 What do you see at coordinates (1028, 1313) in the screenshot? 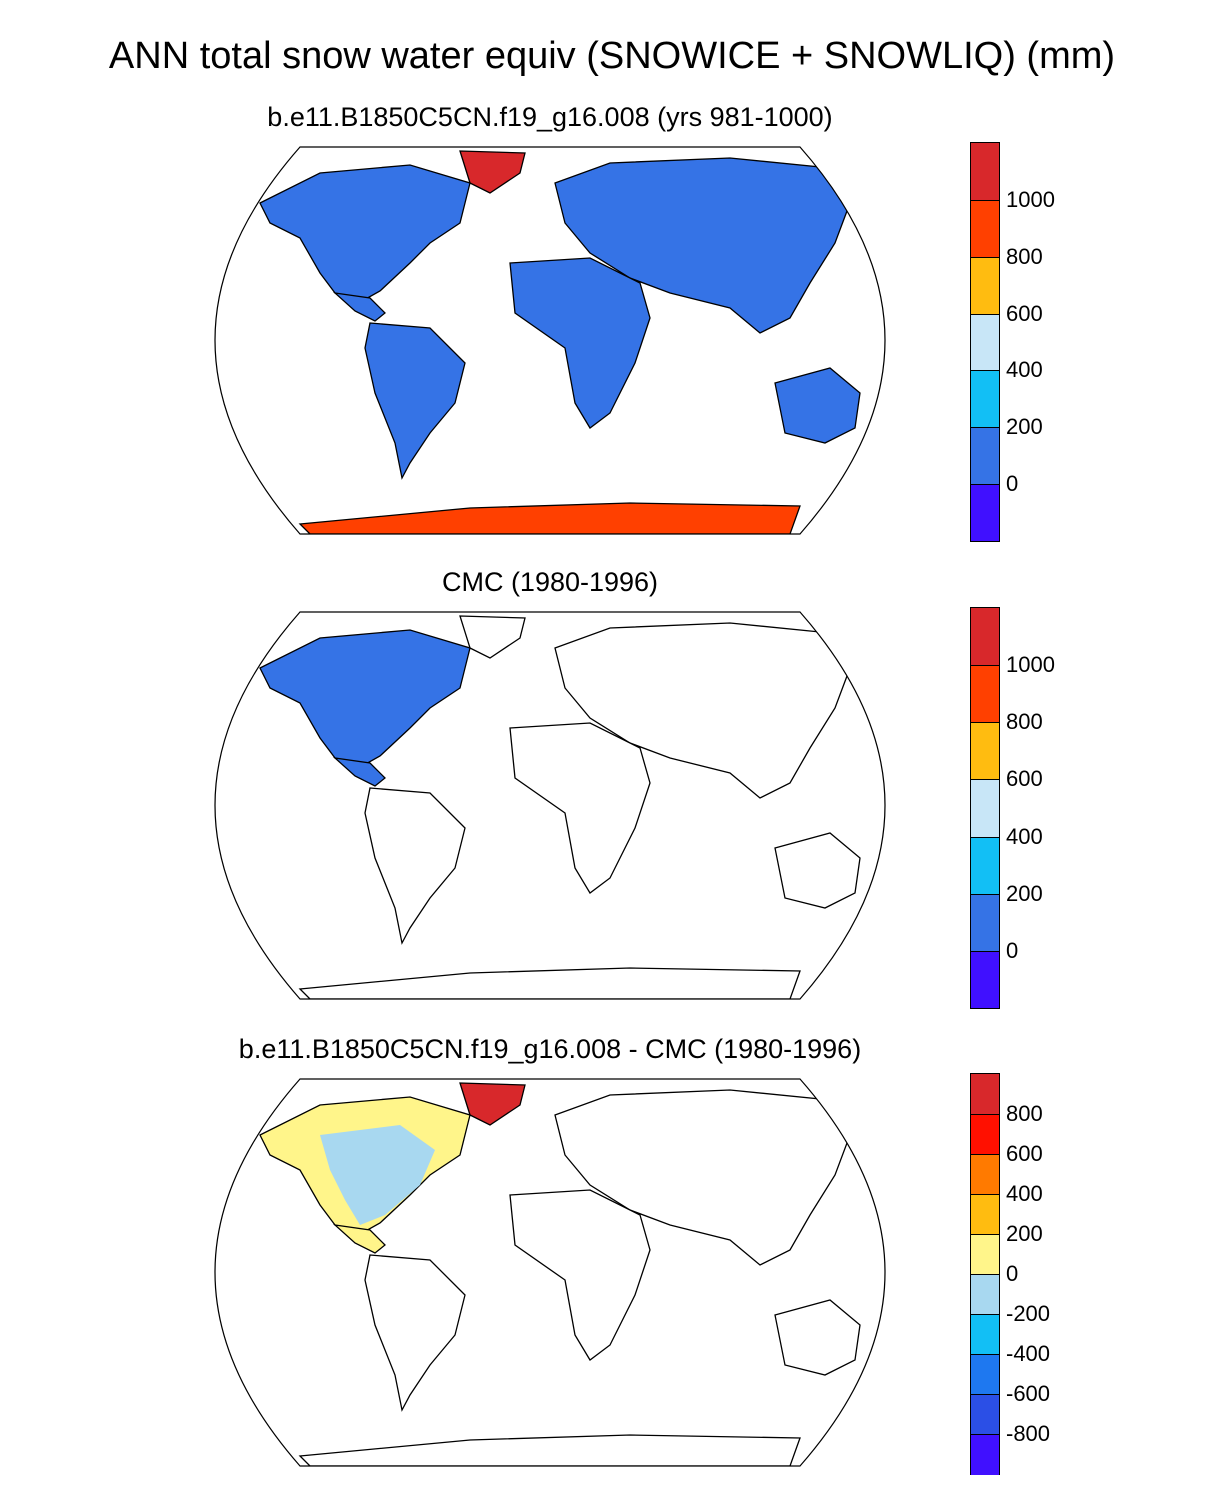
I see `colorbar-tick-label: -200` at bounding box center [1028, 1313].